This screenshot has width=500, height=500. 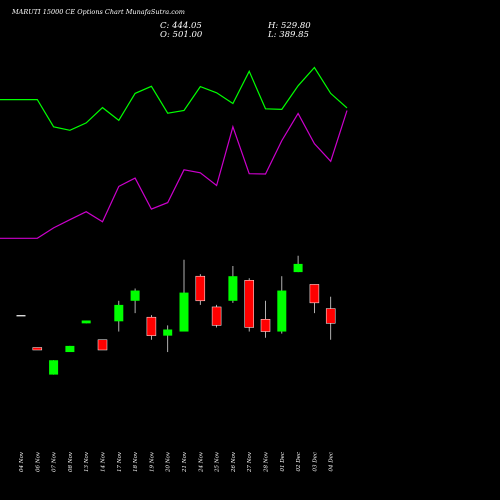 What do you see at coordinates (283, 462) in the screenshot?
I see `date-label: 01 Dec` at bounding box center [283, 462].